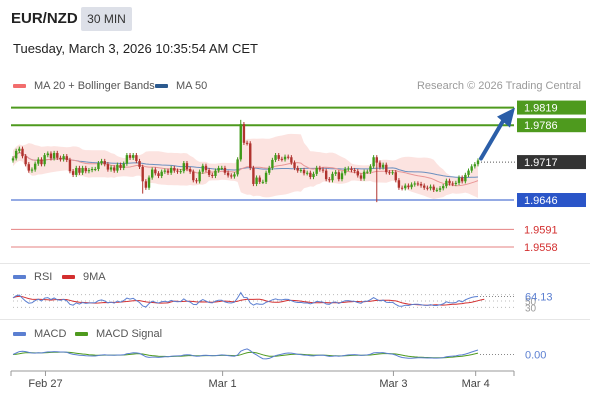 The image size is (590, 400). I want to click on legend-label-bollinger: MA 20 + Bollinger Bands, so click(94, 86).